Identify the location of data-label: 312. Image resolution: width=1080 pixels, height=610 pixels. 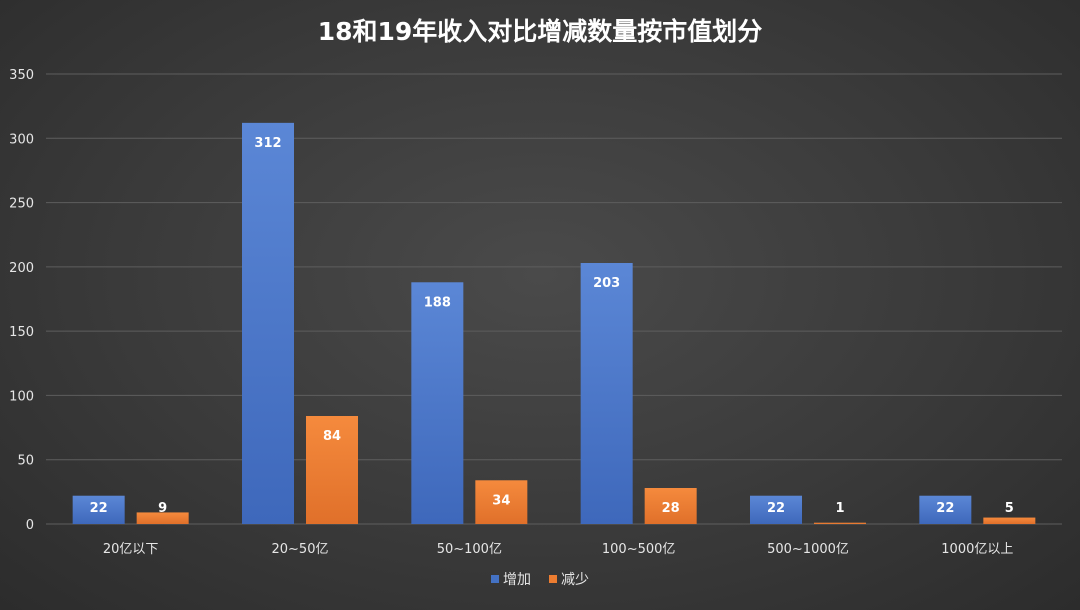
(267, 143).